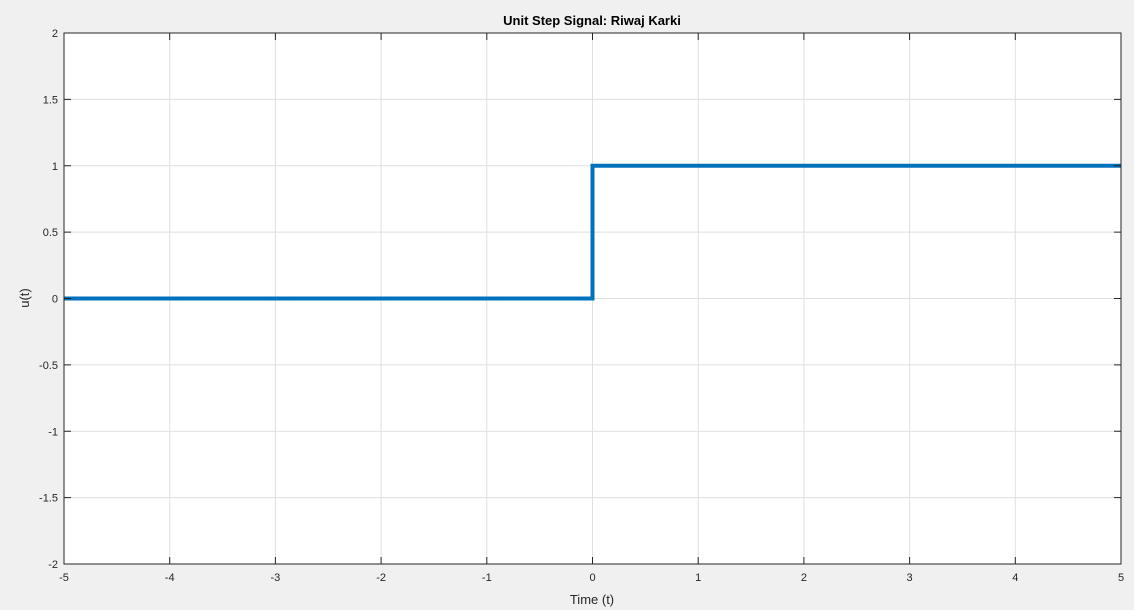  What do you see at coordinates (1015, 578) in the screenshot?
I see `x-tick-label: 4` at bounding box center [1015, 578].